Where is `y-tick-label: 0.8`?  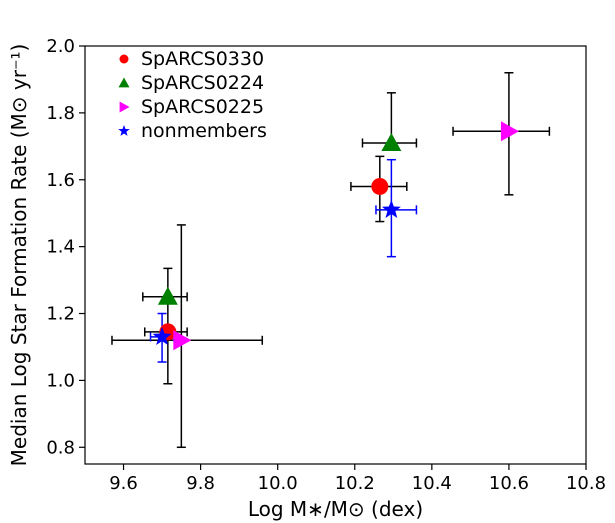
y-tick-label: 0.8 is located at coordinates (60, 447).